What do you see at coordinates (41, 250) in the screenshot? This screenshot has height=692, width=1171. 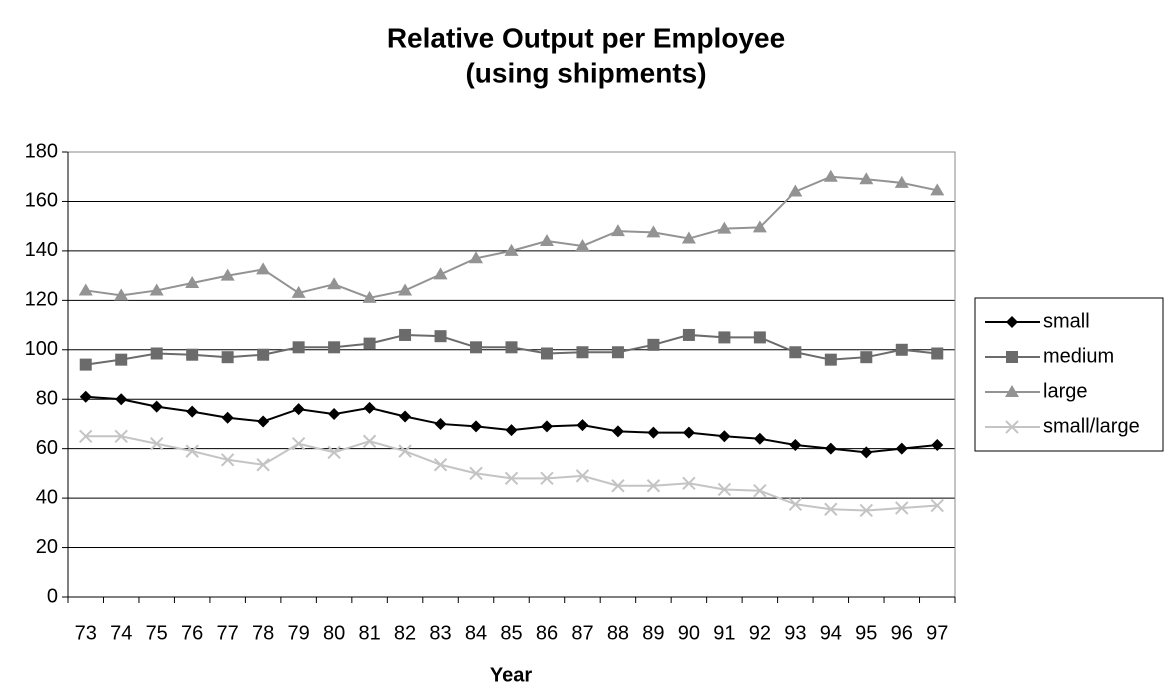 I see `y-tick-label: 140` at bounding box center [41, 250].